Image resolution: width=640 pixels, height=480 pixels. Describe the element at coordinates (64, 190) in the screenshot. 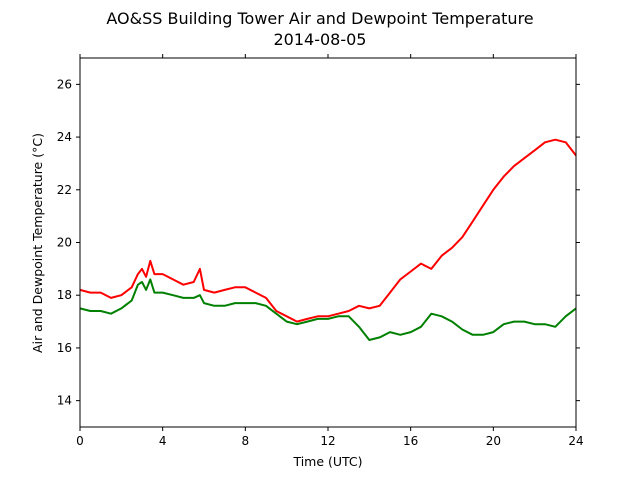

I see `y-tick-label: 22` at that location.